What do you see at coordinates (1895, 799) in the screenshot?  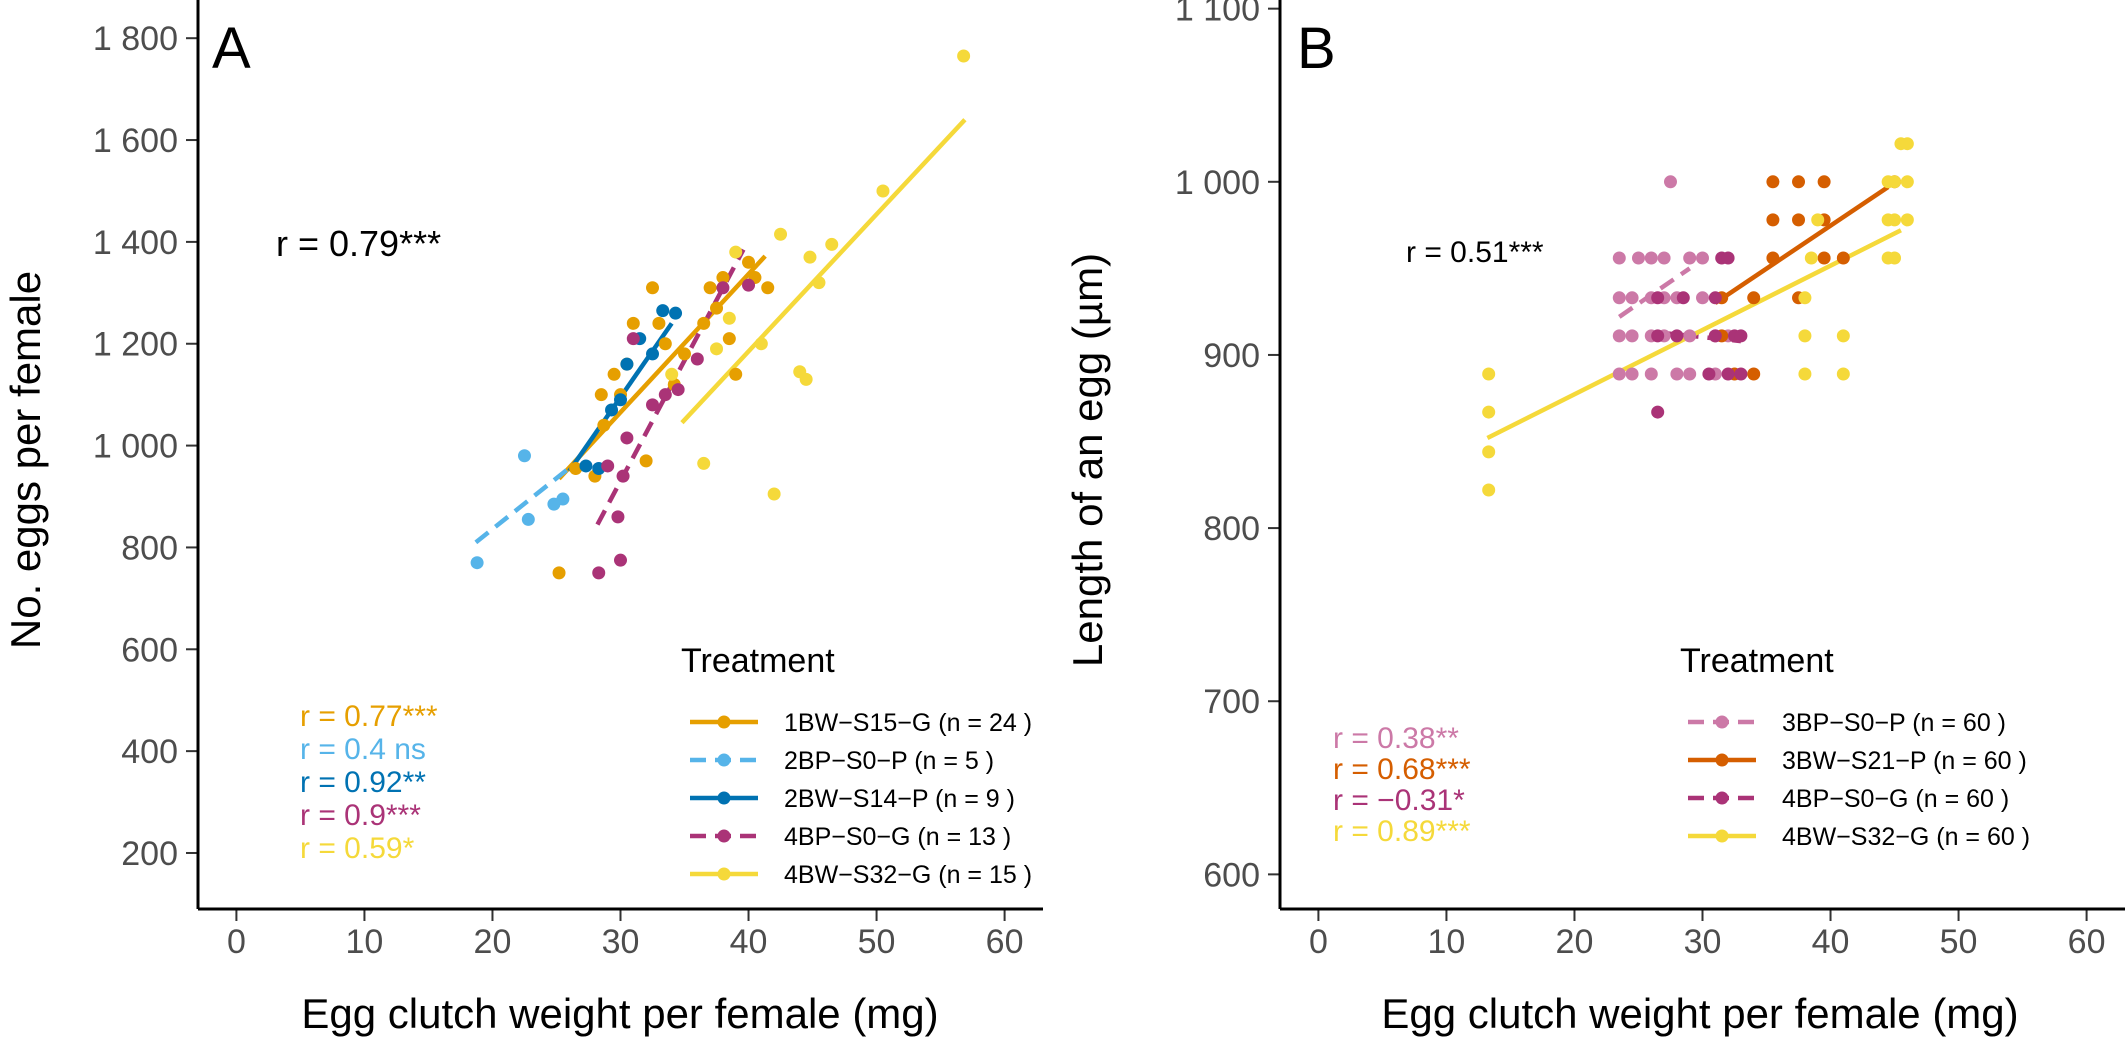 I see `legend-label: 4BP−S0−G (n = 60 )` at bounding box center [1895, 799].